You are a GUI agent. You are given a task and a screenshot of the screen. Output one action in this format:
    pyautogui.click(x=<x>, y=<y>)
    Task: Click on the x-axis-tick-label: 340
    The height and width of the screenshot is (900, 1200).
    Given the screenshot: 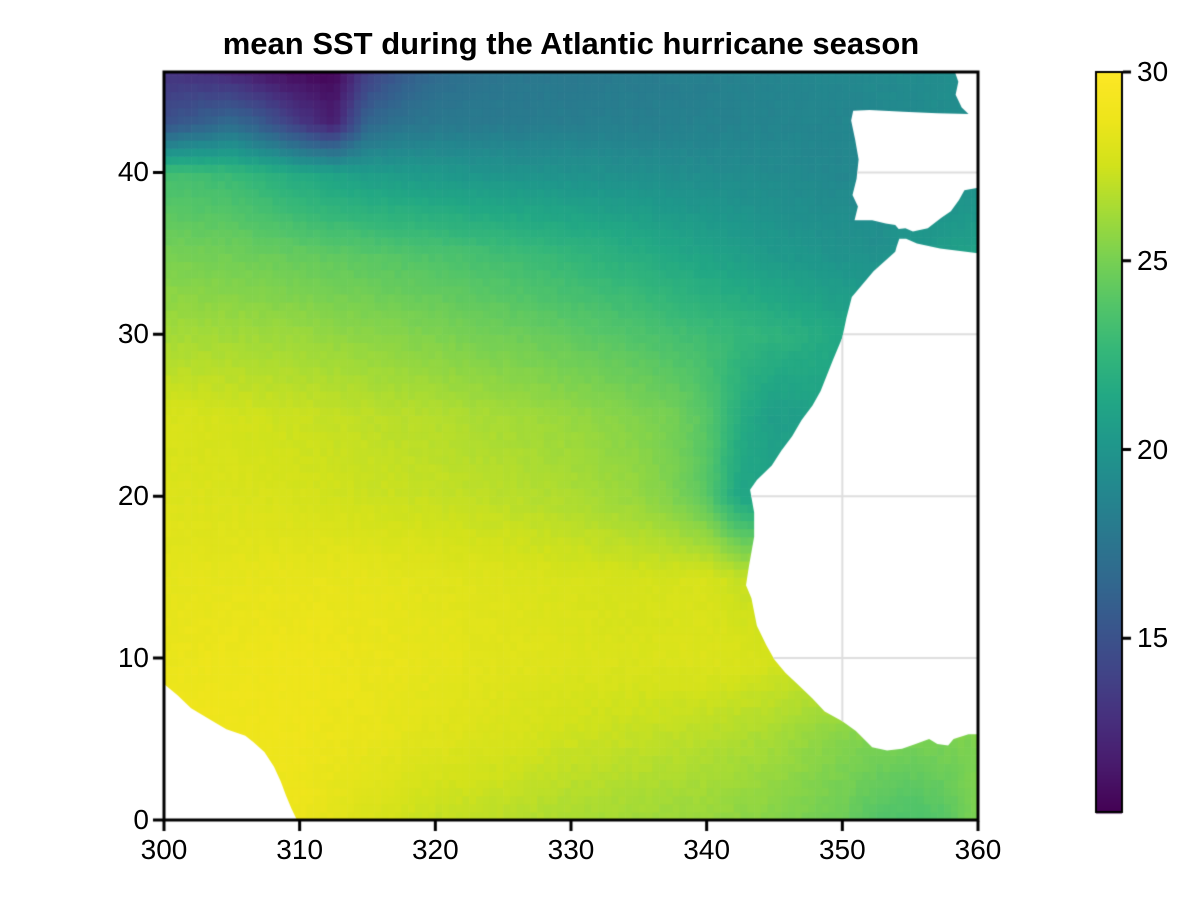 What is the action you would take?
    pyautogui.click(x=707, y=849)
    